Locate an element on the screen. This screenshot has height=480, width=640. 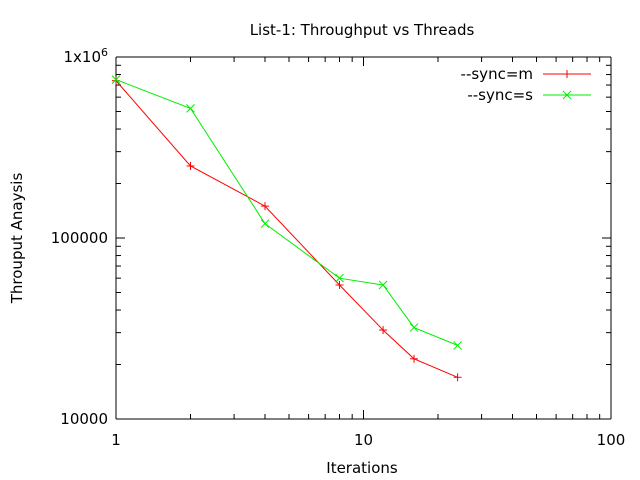
y-tick-label: 1x10⁶ is located at coordinates (85, 56).